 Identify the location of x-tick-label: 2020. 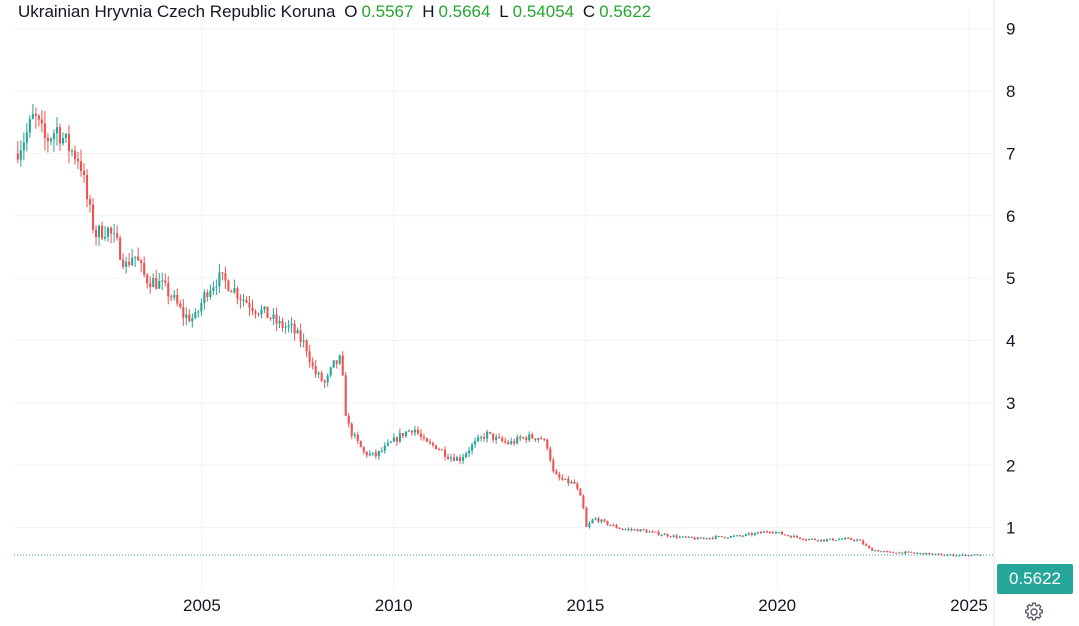
(777, 605).